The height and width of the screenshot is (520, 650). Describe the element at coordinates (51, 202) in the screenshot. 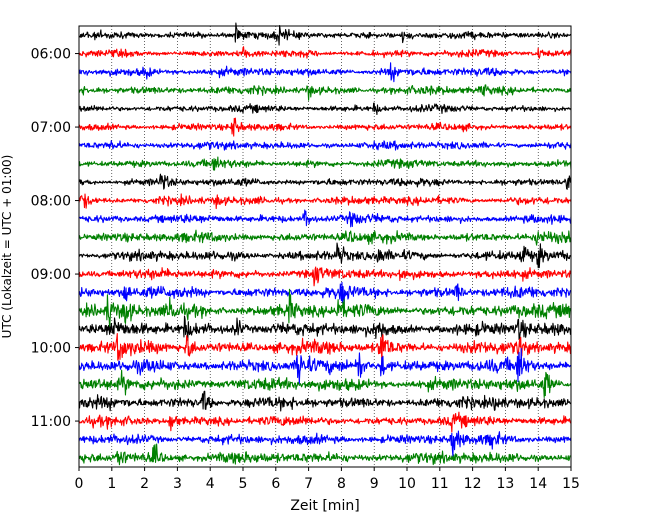

I see `y-tick-label: 08:00` at that location.